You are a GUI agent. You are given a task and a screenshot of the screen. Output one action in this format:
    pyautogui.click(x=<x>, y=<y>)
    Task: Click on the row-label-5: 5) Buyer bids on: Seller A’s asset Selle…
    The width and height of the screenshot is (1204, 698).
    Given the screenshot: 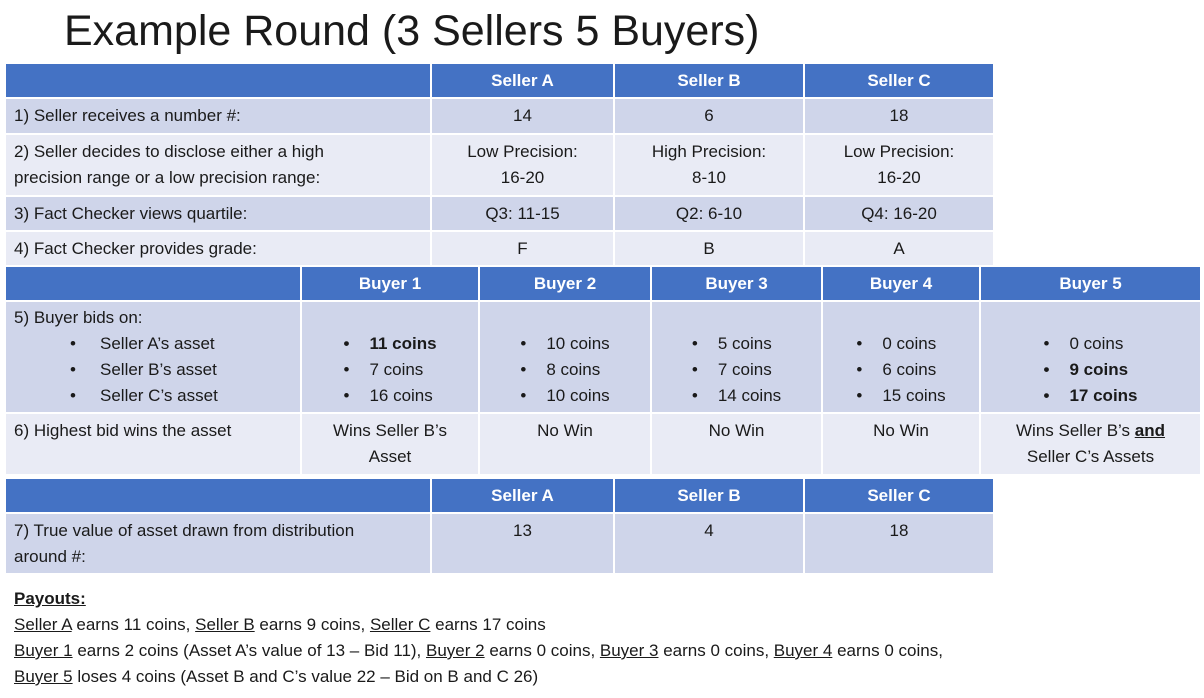 What is the action you would take?
    pyautogui.click(x=153, y=357)
    